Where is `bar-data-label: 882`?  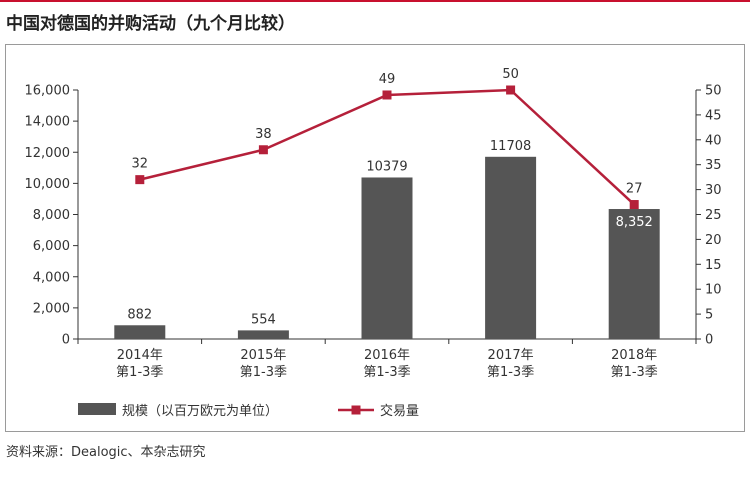 bar-data-label: 882 is located at coordinates (139, 314).